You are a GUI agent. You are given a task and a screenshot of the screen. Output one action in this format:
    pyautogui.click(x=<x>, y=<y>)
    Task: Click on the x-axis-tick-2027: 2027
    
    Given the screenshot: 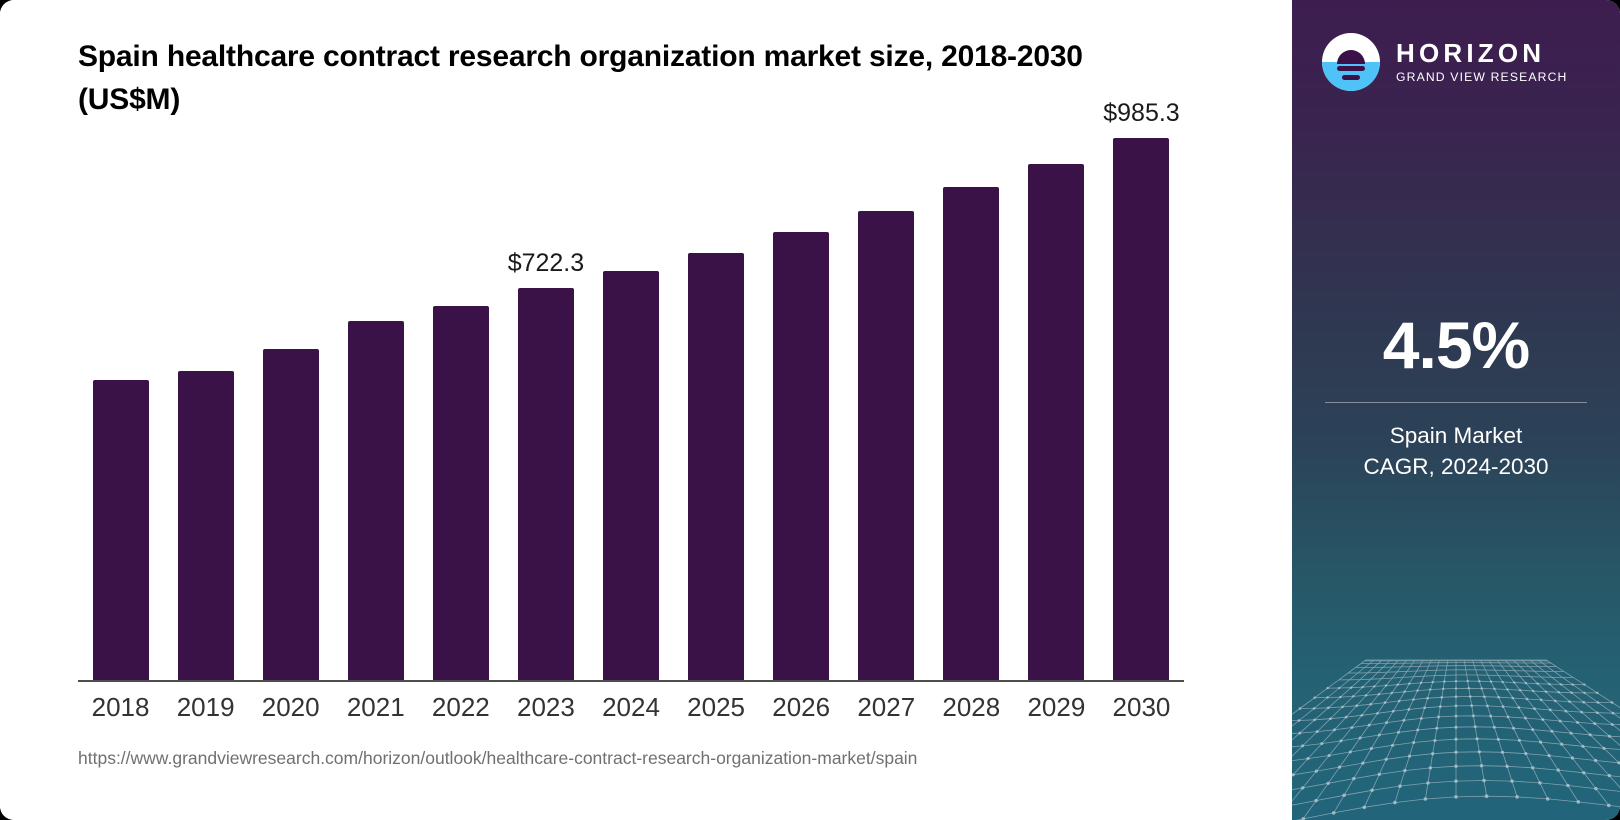 What is the action you would take?
    pyautogui.click(x=886, y=707)
    